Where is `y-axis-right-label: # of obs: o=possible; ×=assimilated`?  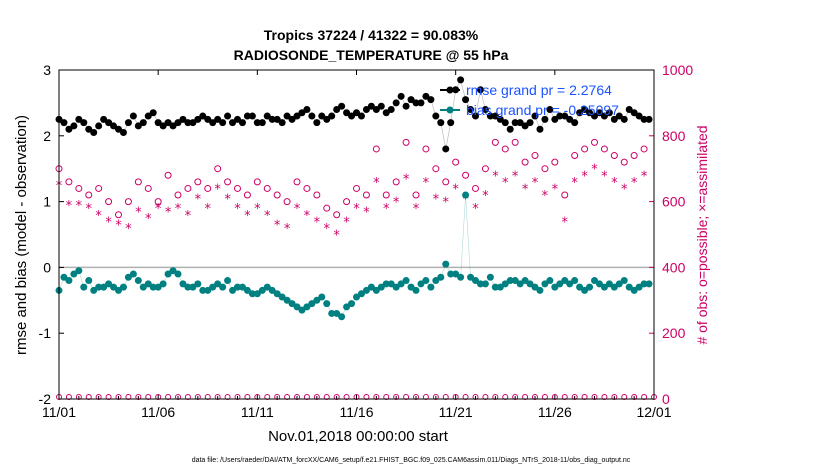
y-axis-right-label: # of obs: o=possible; ×=assimilated is located at coordinates (702, 234).